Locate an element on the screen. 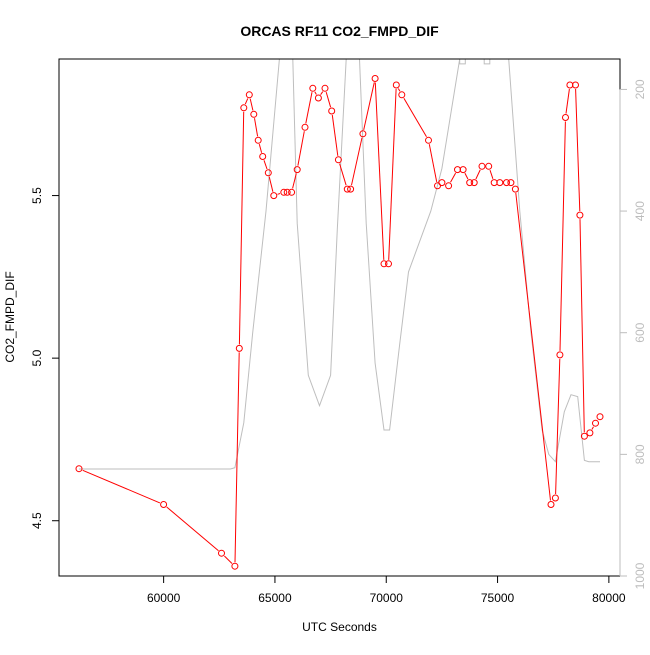 This screenshot has width=650, height=655. x-axis-label: UTC Seconds is located at coordinates (339, 627).